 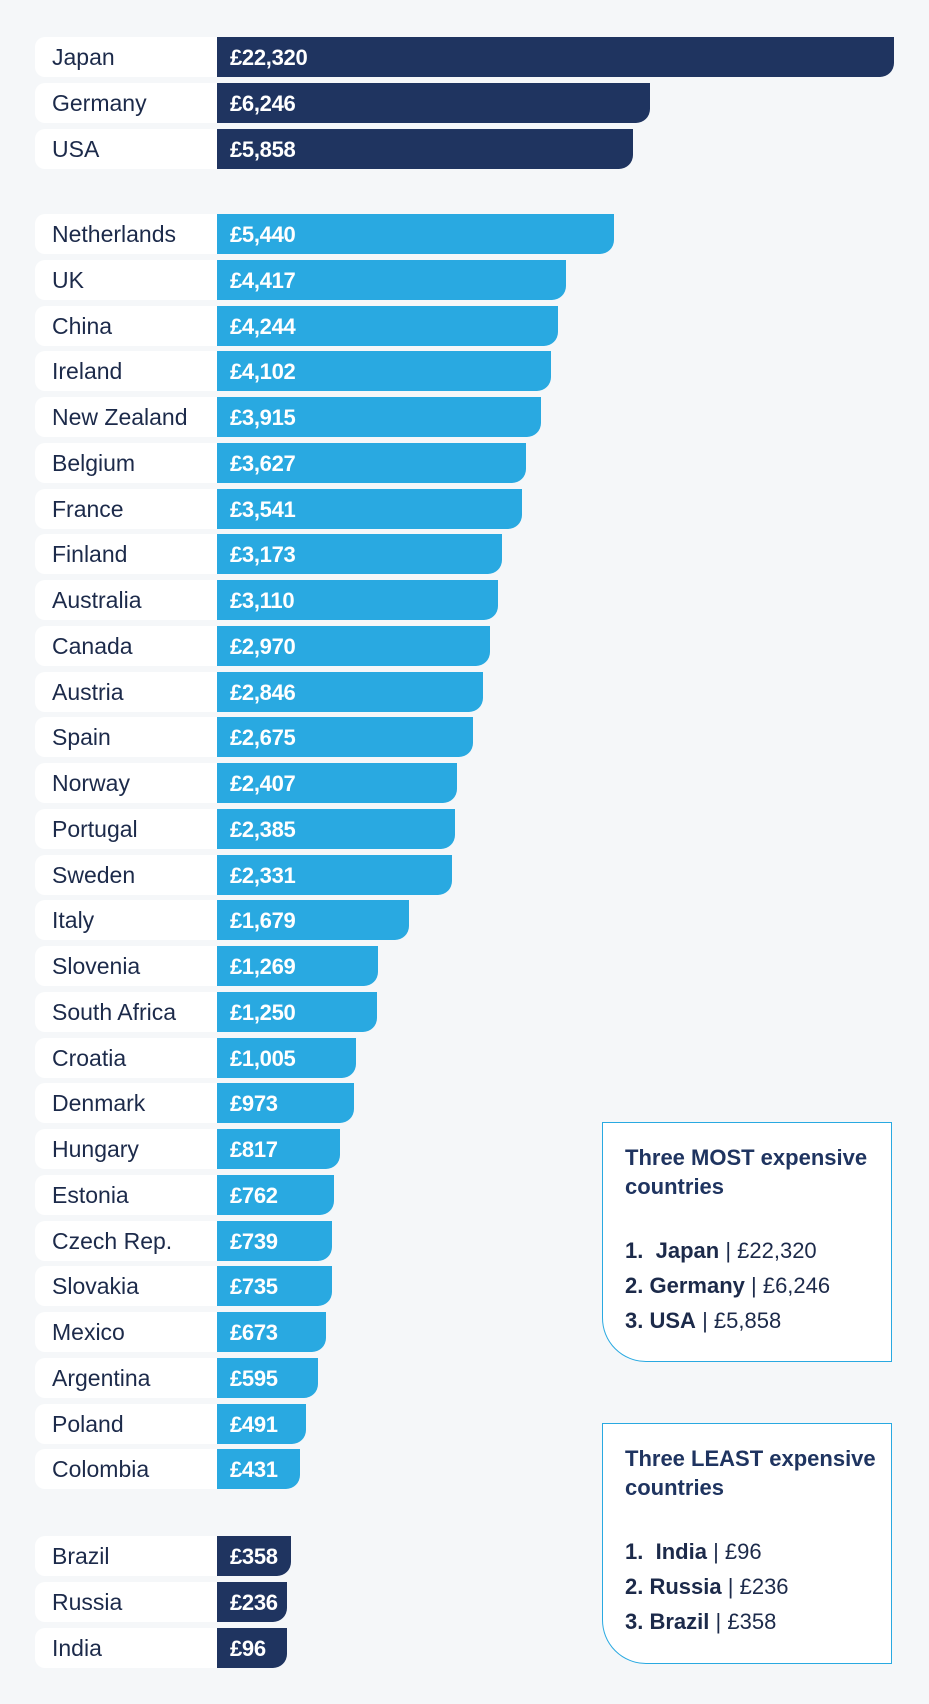 I want to click on value: | £22,320, so click(x=771, y=1250).